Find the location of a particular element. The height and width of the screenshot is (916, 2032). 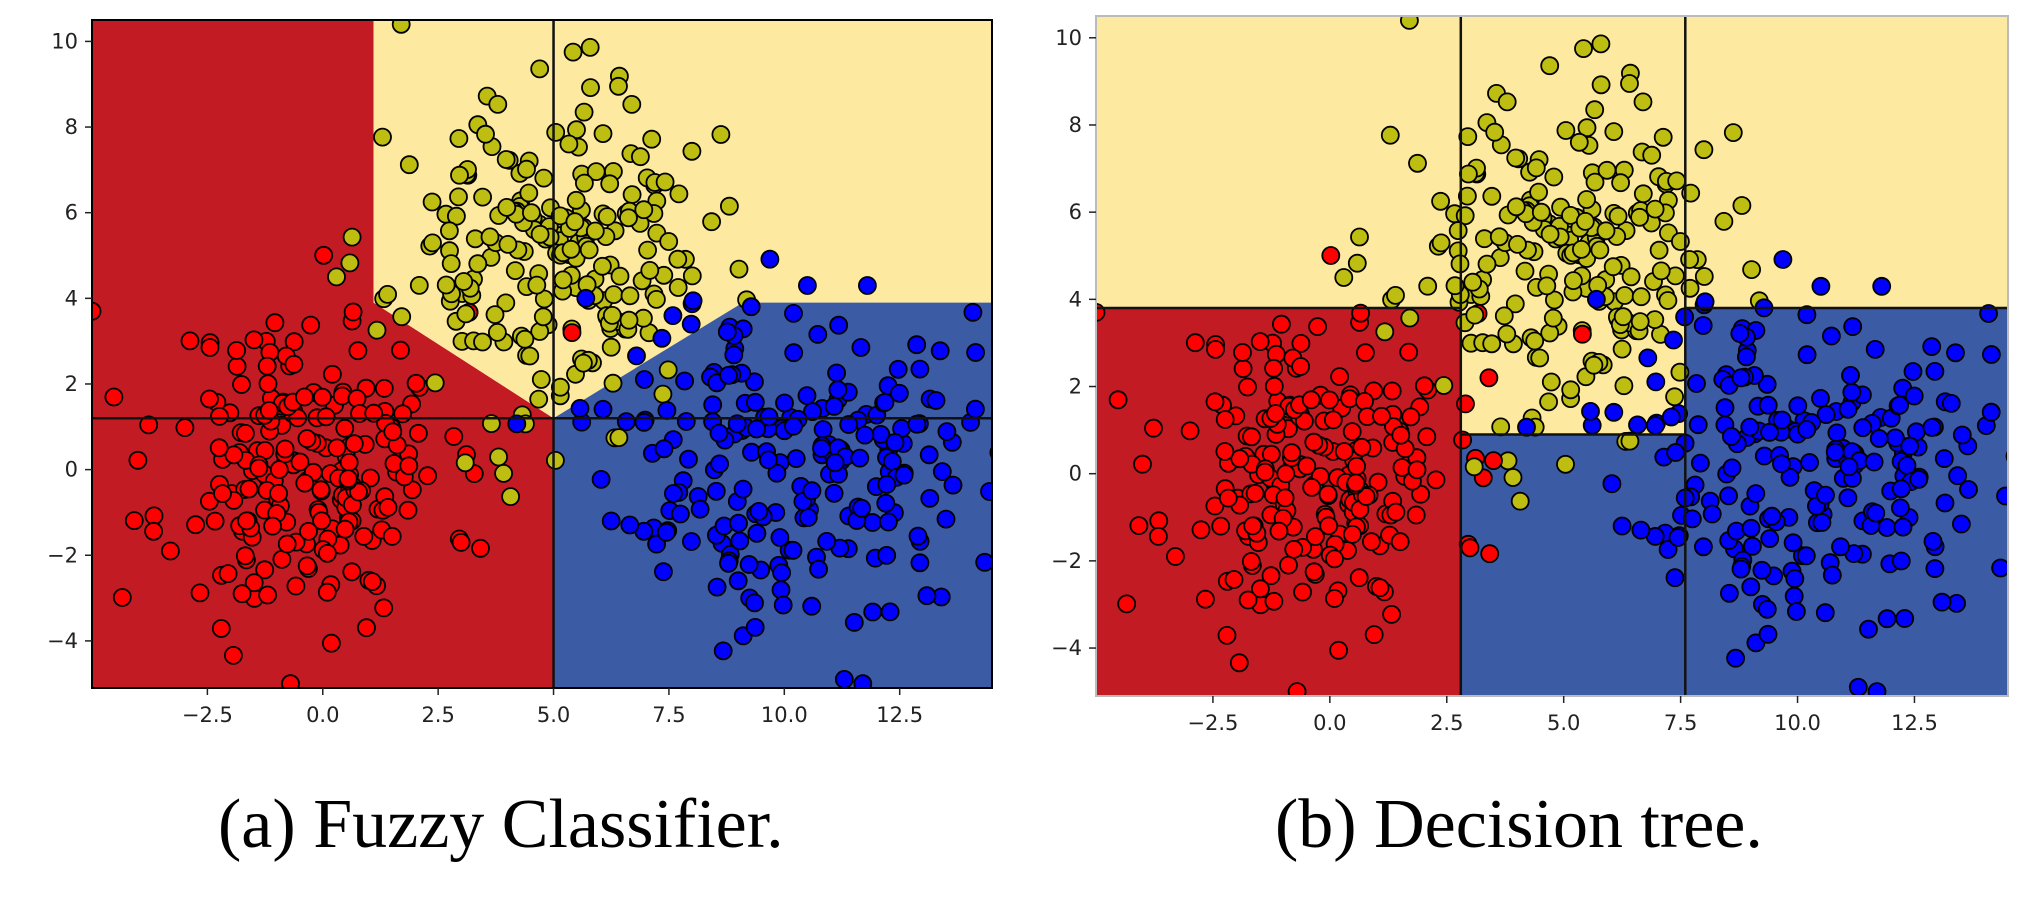

caption-a: (a) Fuzzy Classifier. is located at coordinates (501, 824).